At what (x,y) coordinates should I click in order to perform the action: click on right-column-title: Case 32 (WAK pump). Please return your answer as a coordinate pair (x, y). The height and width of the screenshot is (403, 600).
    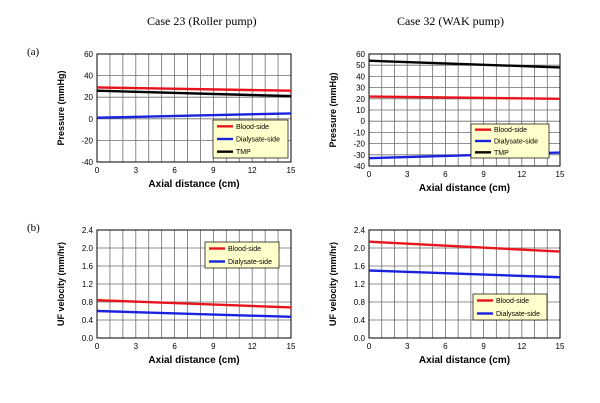
    Looking at the image, I should click on (450, 21).